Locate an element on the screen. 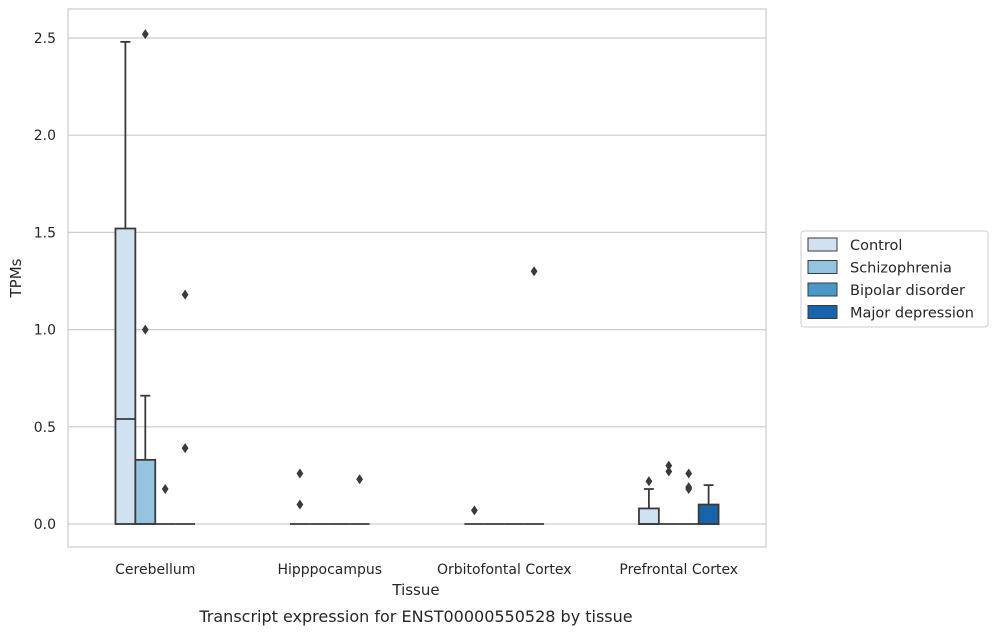 Image resolution: width=997 pixels, height=634 pixels. y-tick-label: 0.5 is located at coordinates (45, 428).